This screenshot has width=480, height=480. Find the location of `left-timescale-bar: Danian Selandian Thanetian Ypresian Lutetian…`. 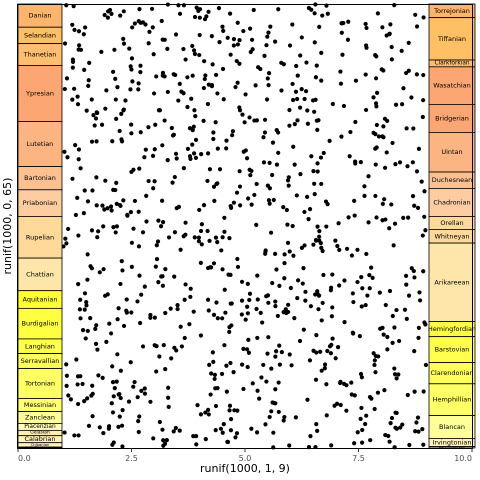

left-timescale-bar: Danian Selandian Thanetian Ypresian Lutetian… is located at coordinates (40, 226).